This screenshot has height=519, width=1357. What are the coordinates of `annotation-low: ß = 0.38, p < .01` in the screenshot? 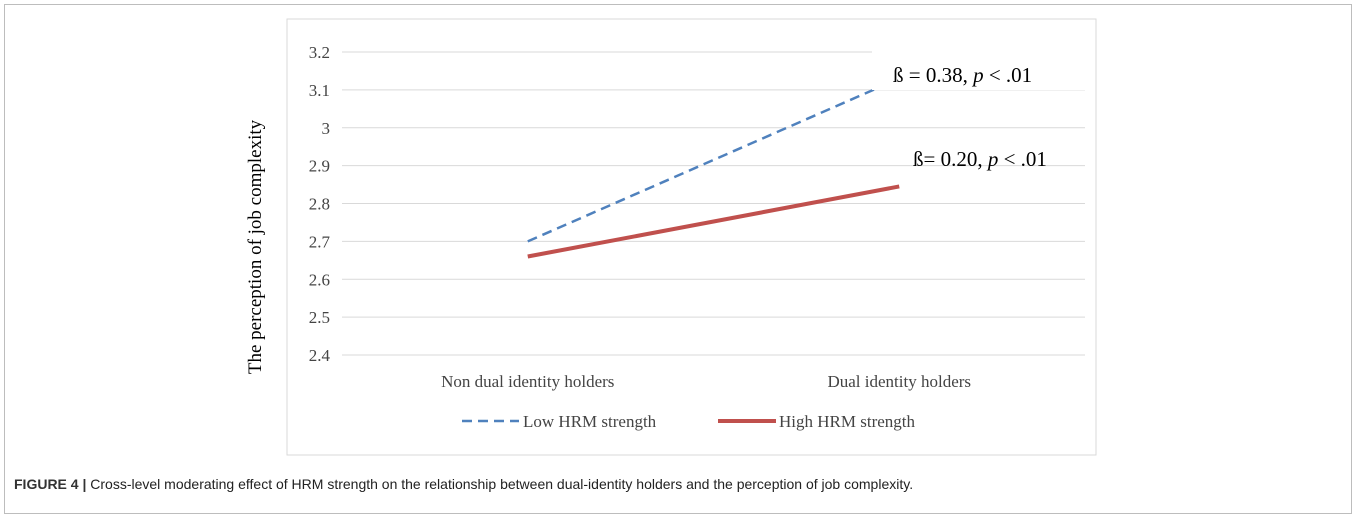 It's located at (962, 75).